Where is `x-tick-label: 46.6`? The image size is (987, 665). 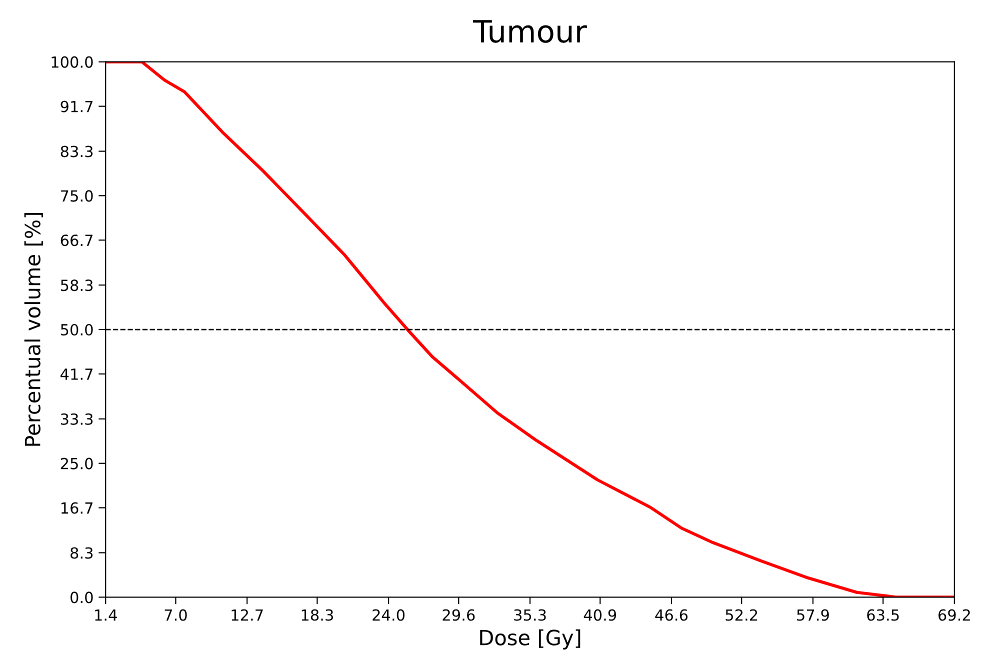
x-tick-label: 46.6 is located at coordinates (671, 615).